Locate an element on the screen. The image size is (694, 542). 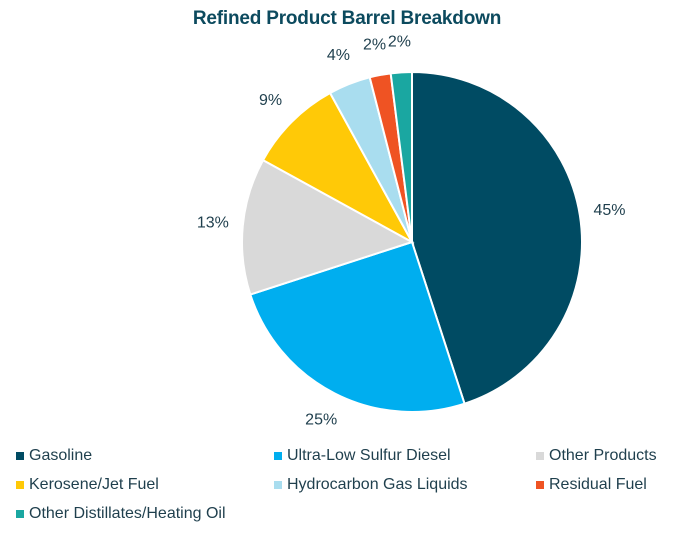
legend-item-residual-fuel: Residual Fuel is located at coordinates (611, 485).